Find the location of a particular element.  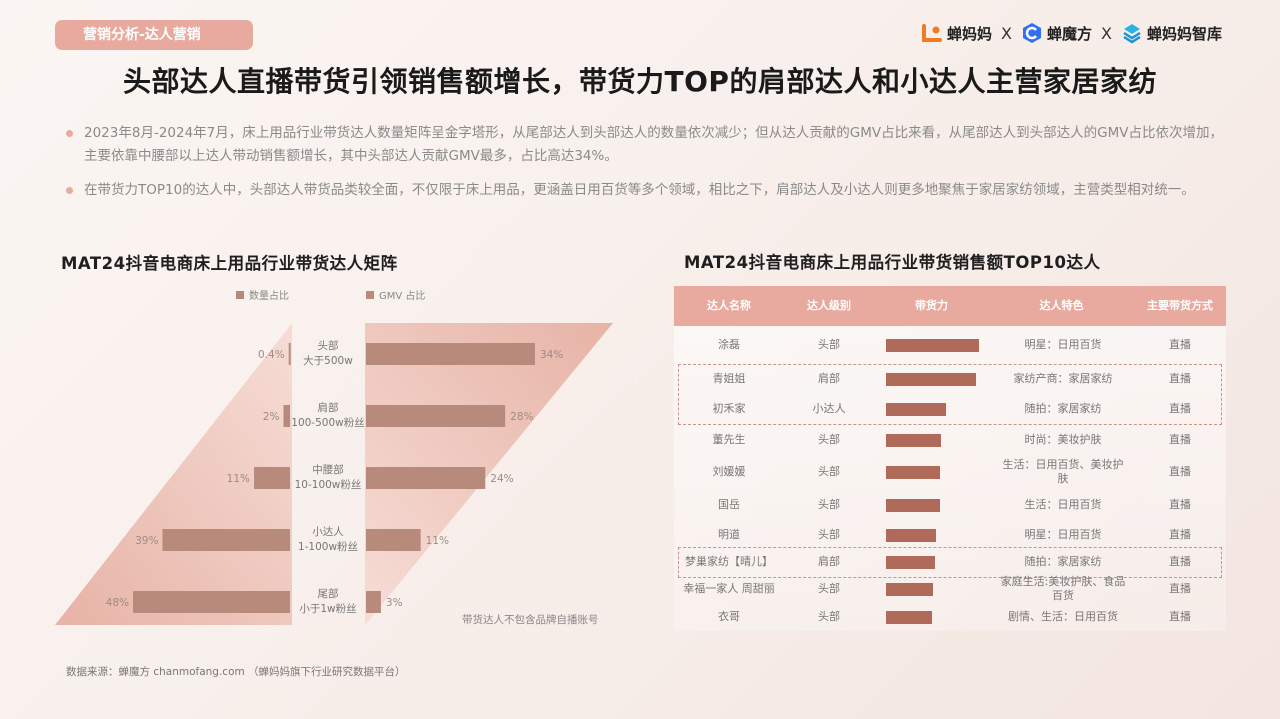

zhiku-logo-icon is located at coordinates (1132, 34).